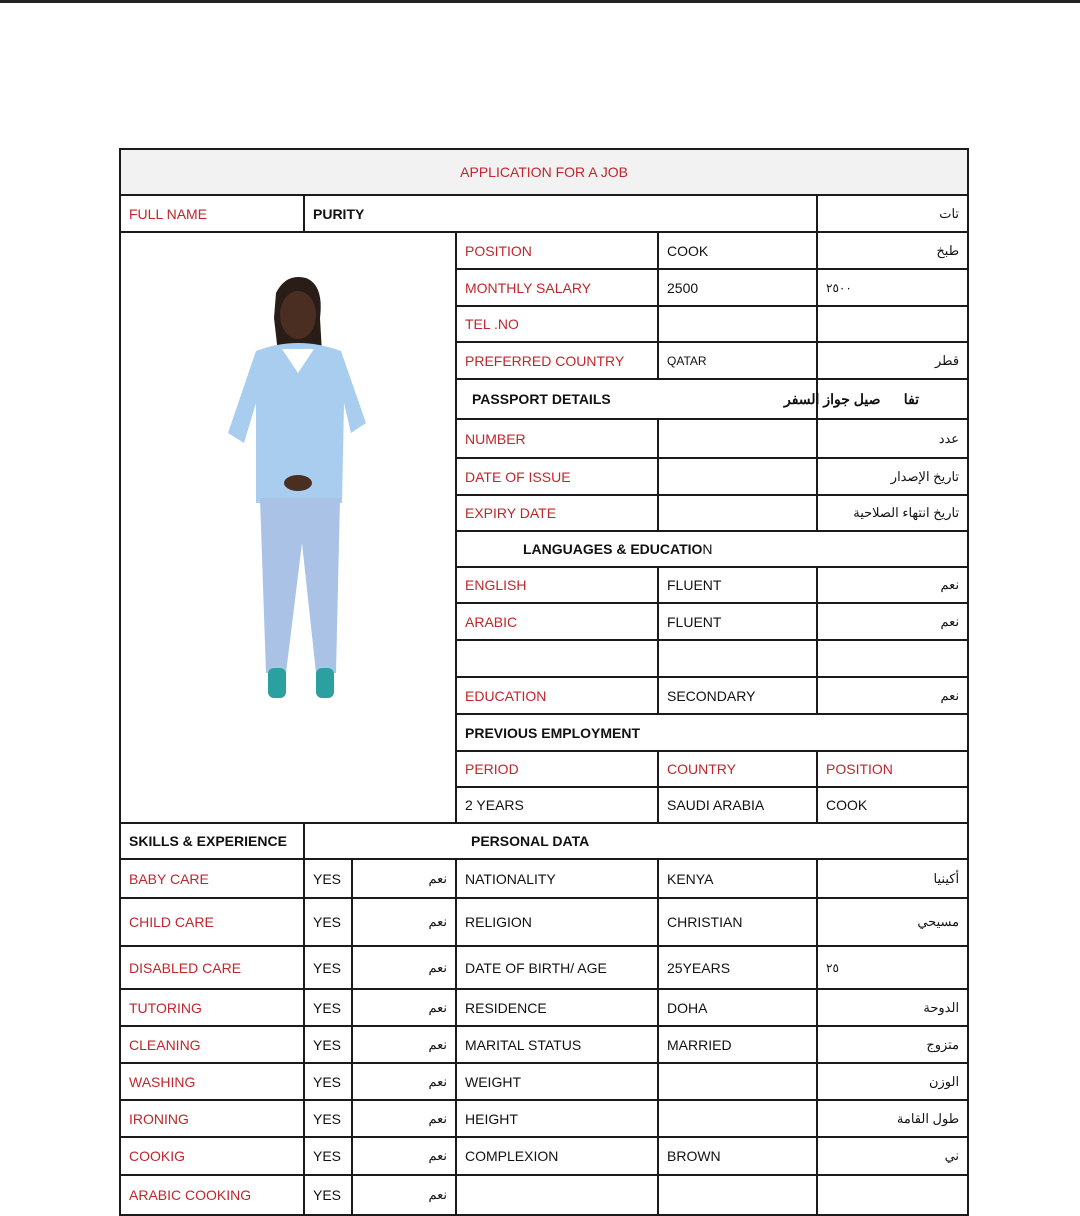 Image resolution: width=1080 pixels, height=1216 pixels. I want to click on country-ar: قطر, so click(892, 360).